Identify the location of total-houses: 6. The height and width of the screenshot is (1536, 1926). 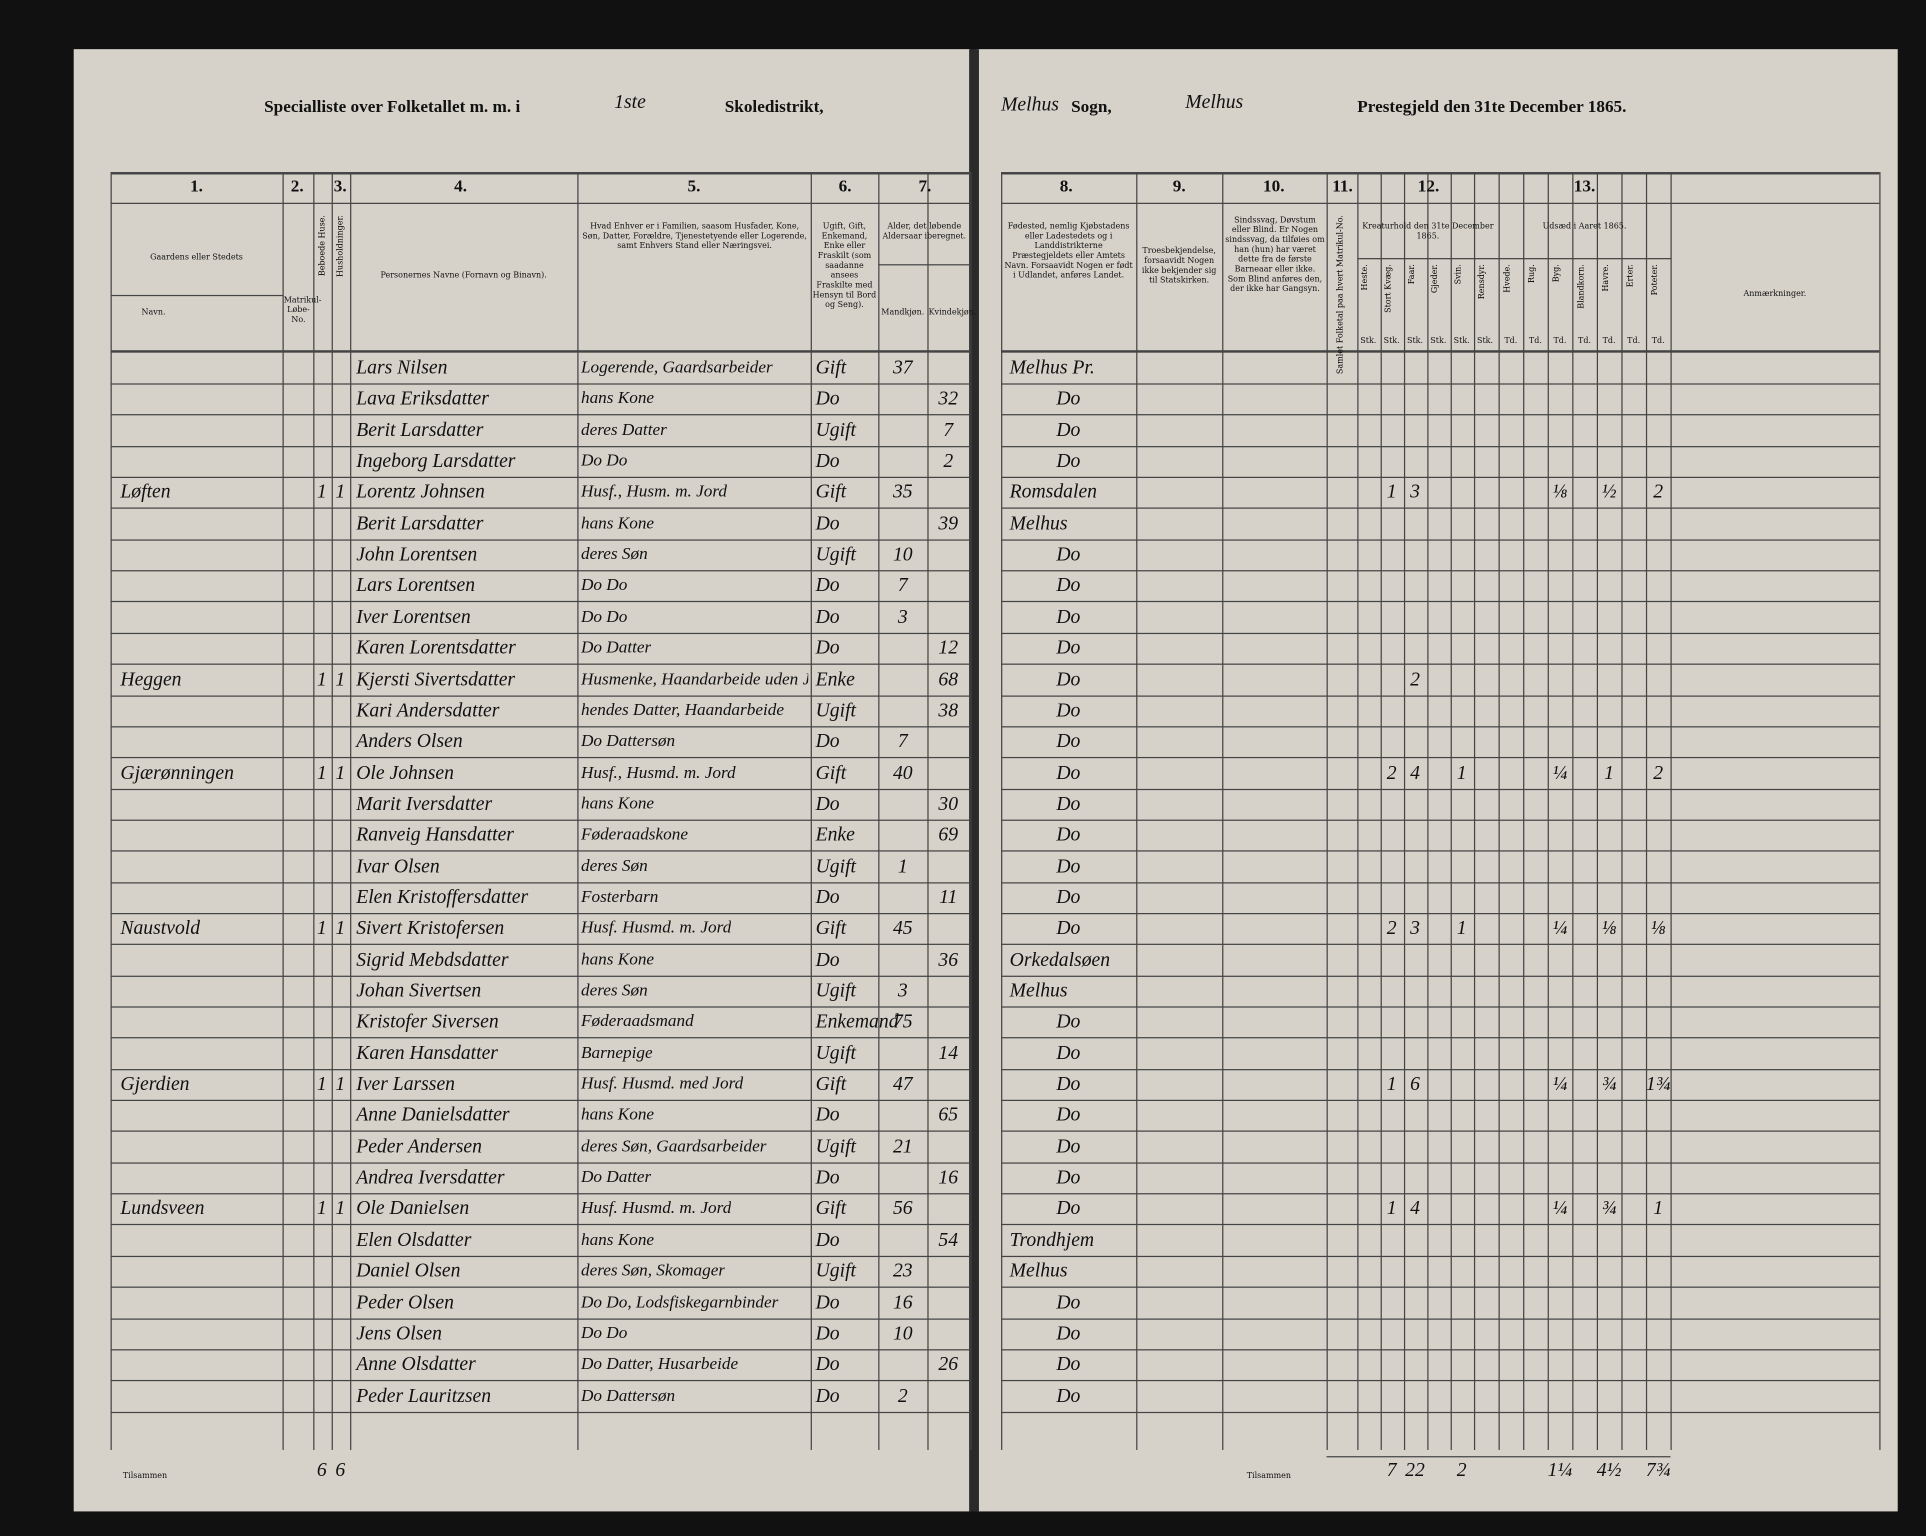
(321, 1470).